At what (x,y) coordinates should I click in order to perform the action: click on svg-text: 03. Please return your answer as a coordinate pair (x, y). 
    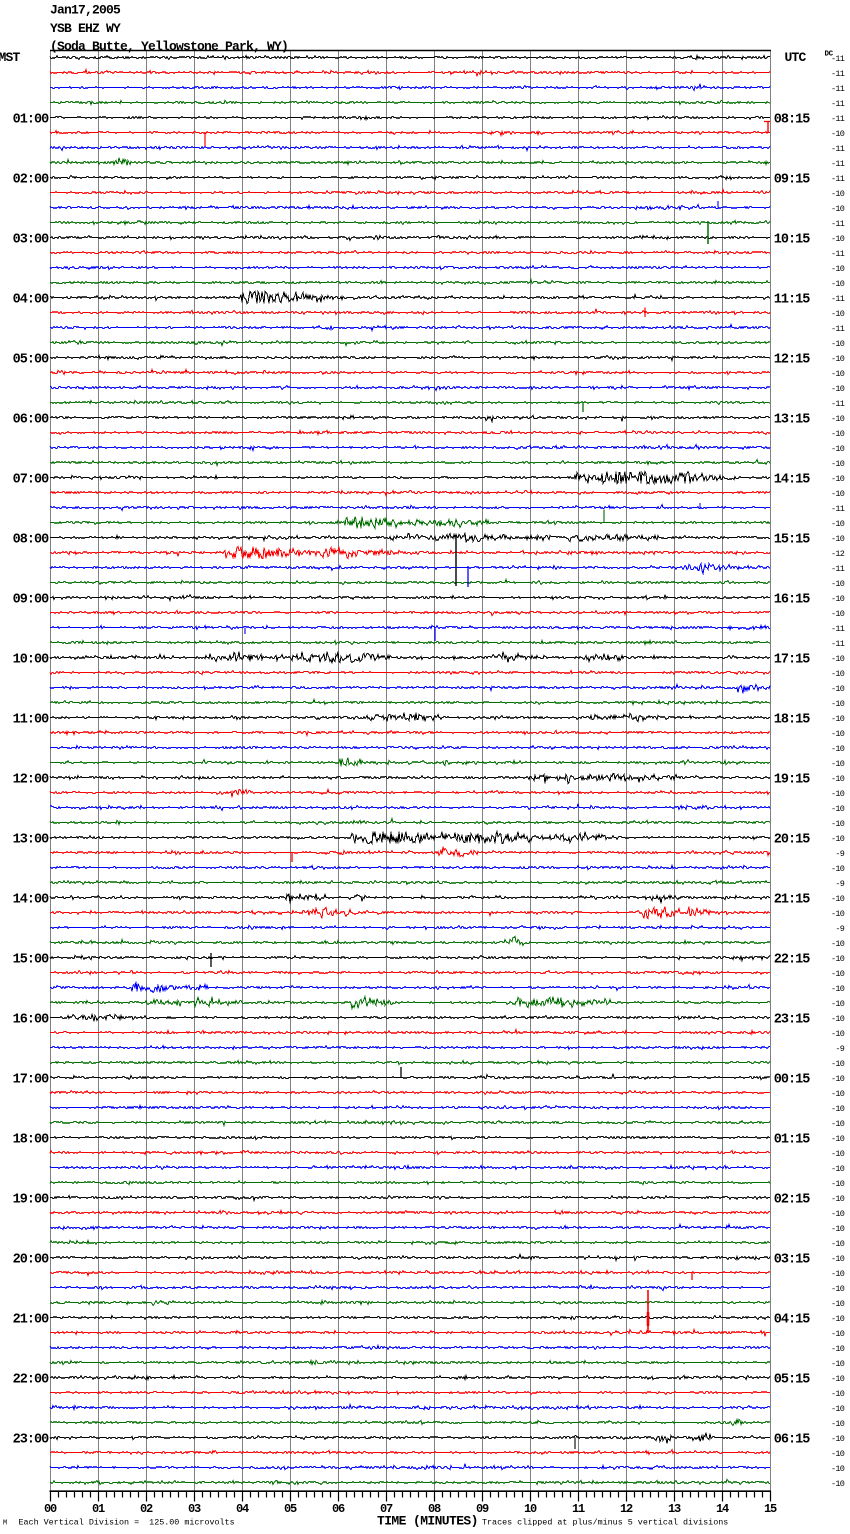
    Looking at the image, I should click on (194, 1509).